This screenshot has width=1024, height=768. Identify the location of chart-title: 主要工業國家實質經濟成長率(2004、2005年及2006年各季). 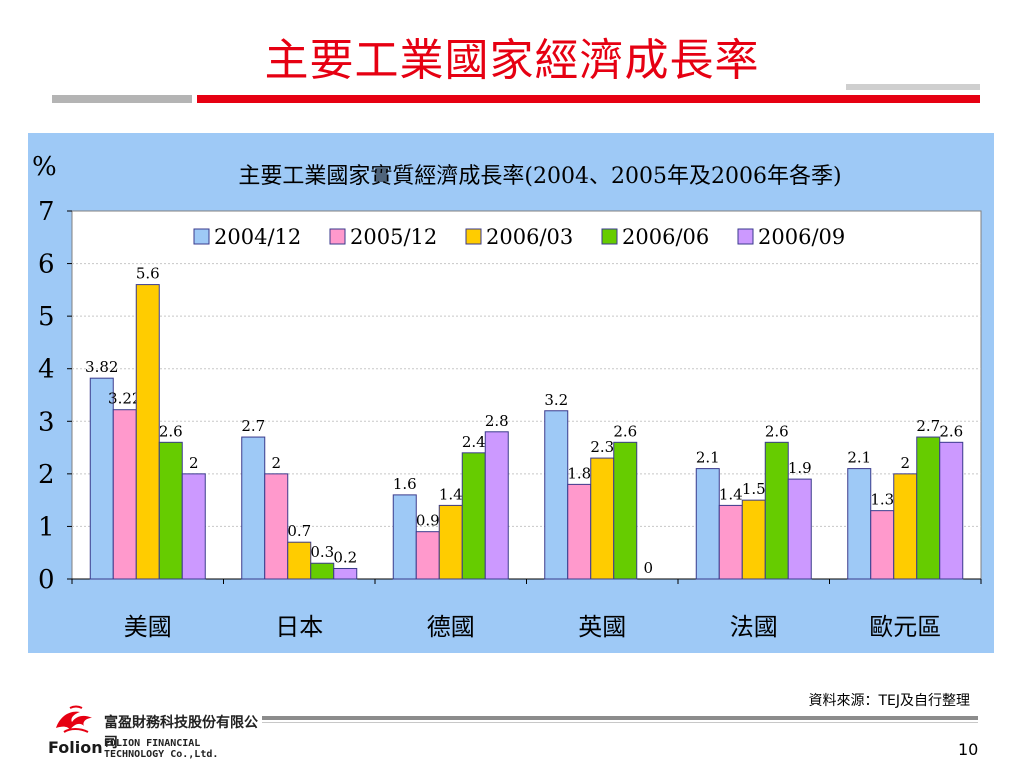
(539, 176).